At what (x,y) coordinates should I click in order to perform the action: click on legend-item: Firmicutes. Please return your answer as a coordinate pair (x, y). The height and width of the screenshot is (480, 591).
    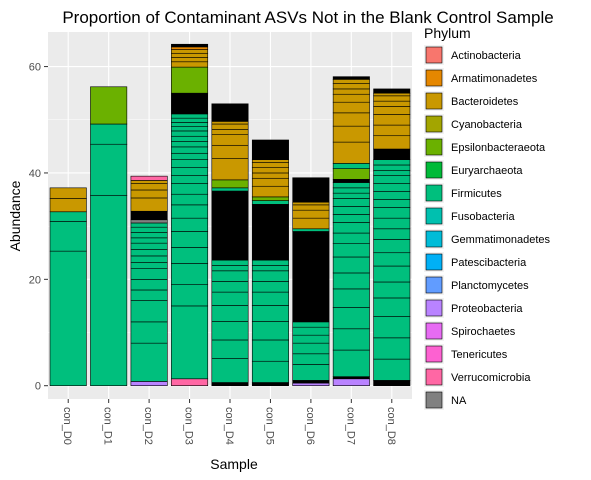
    Looking at the image, I should click on (463, 193).